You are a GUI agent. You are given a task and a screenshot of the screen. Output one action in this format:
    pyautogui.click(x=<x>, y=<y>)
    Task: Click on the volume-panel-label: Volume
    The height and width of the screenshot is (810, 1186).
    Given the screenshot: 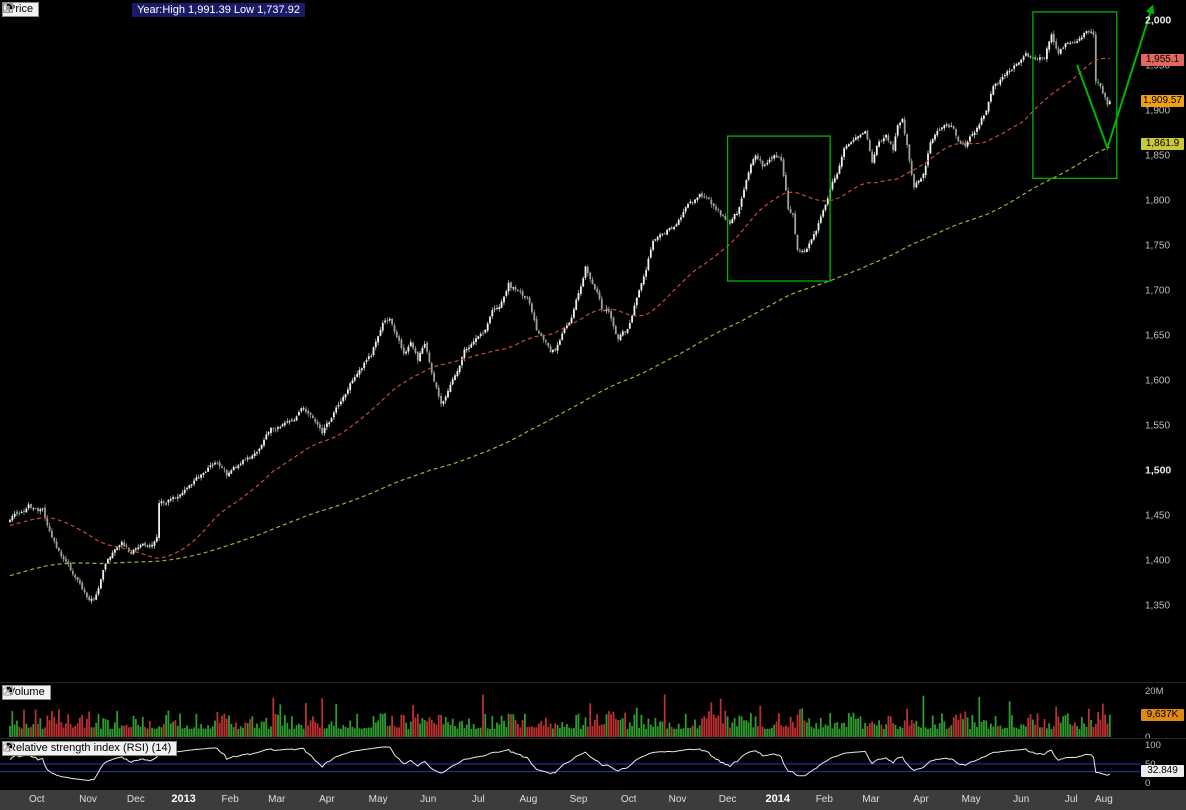 What is the action you would take?
    pyautogui.click(x=26, y=692)
    